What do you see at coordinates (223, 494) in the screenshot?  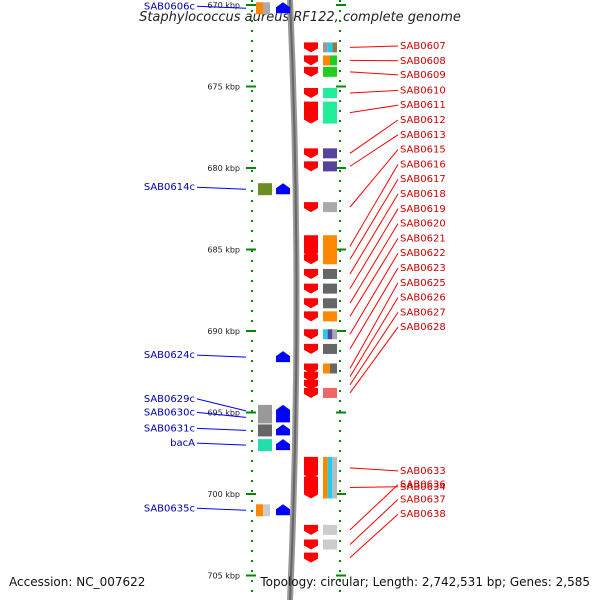 I see `ruler-label: 700 kbp` at bounding box center [223, 494].